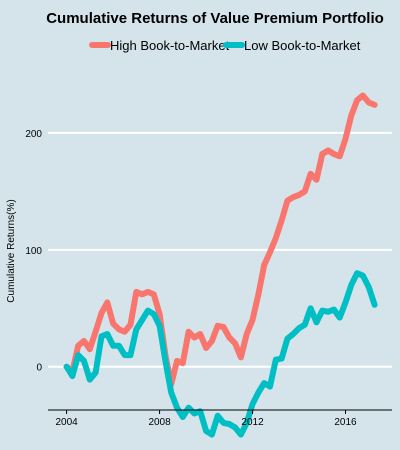 The height and width of the screenshot is (450, 400). I want to click on y-tick-label-100: 100, so click(33, 251).